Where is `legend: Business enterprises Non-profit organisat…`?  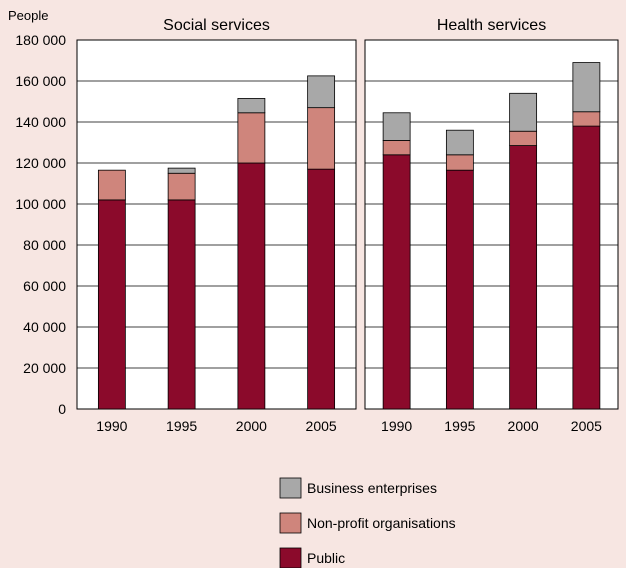 legend: Business enterprises Non-profit organisat… is located at coordinates (367, 522).